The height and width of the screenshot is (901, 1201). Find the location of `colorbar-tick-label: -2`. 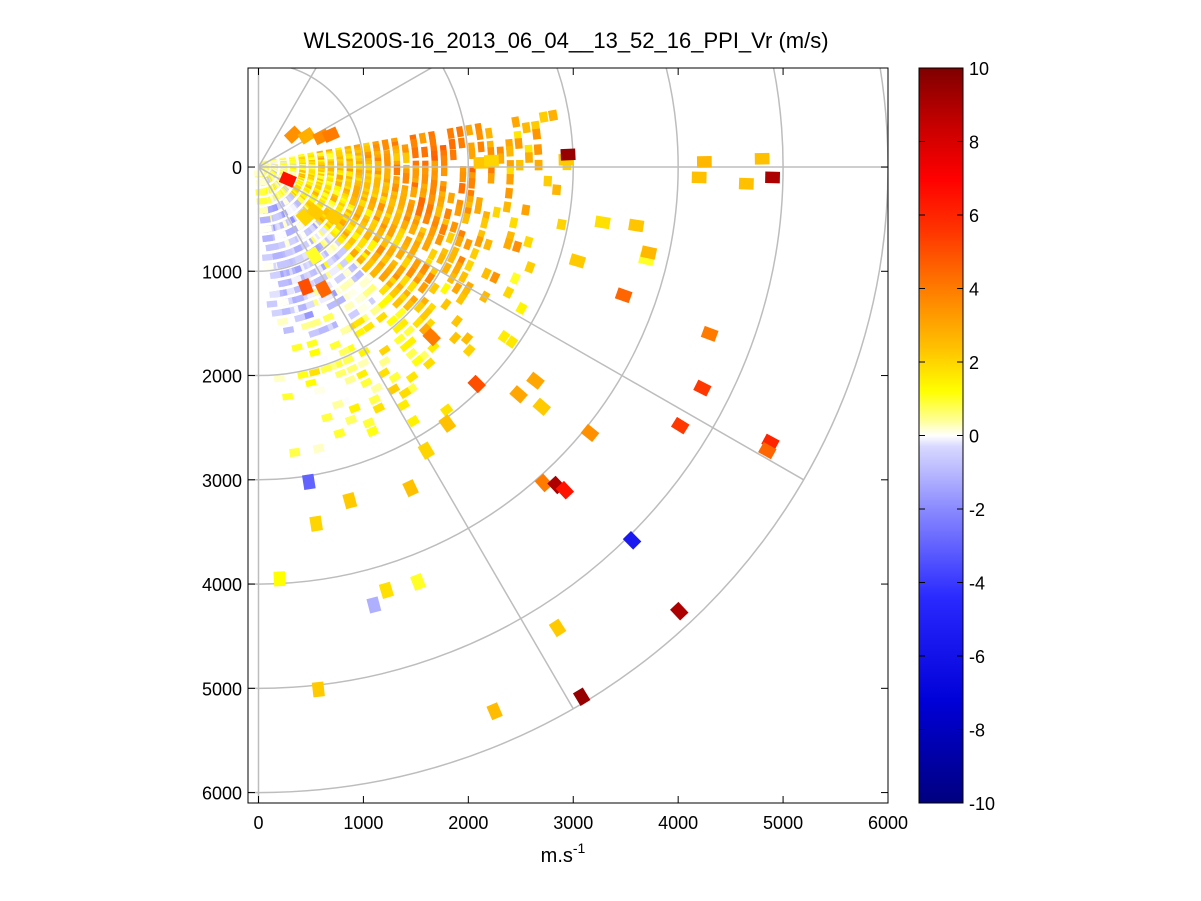

colorbar-tick-label: -2 is located at coordinates (977, 510).